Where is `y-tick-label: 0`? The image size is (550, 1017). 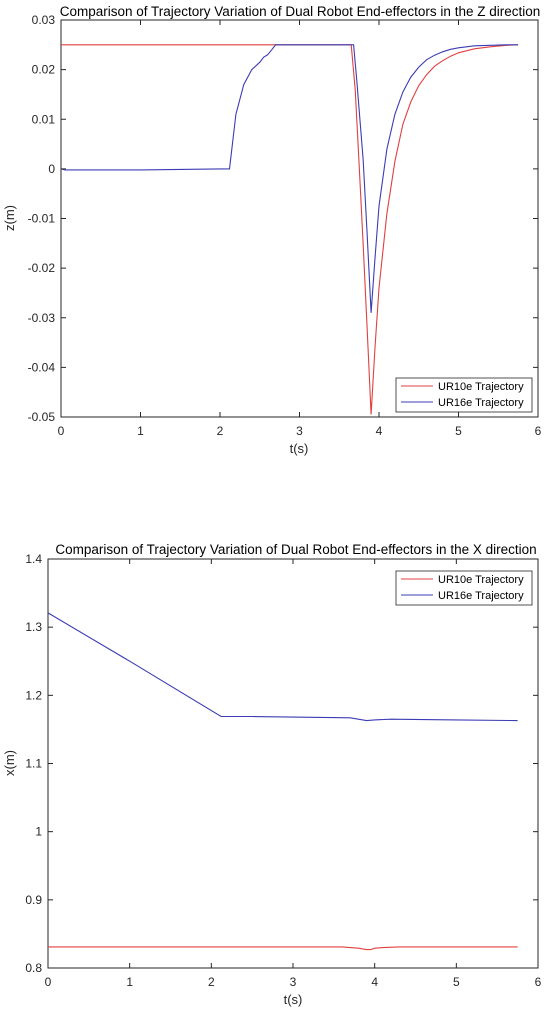
y-tick-label: 0 is located at coordinates (51, 169).